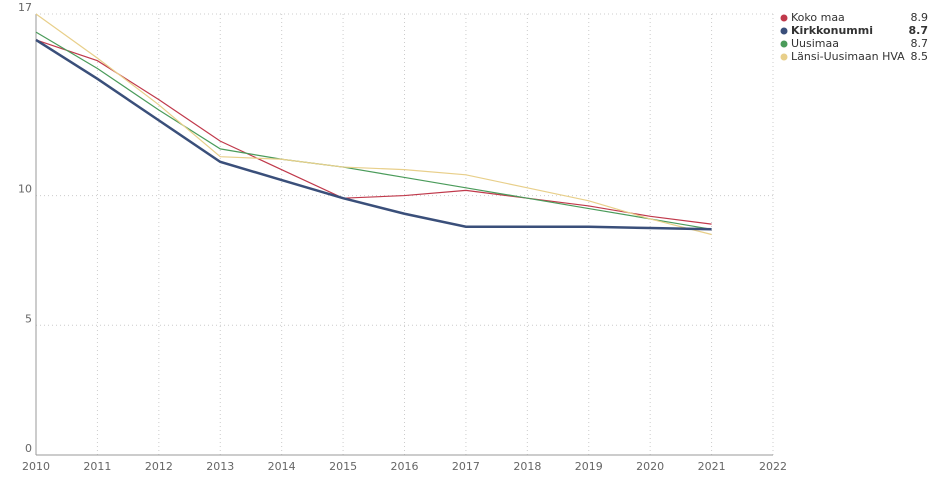  Describe the element at coordinates (589, 466) in the screenshot. I see `x-tick-label: 2019` at that location.